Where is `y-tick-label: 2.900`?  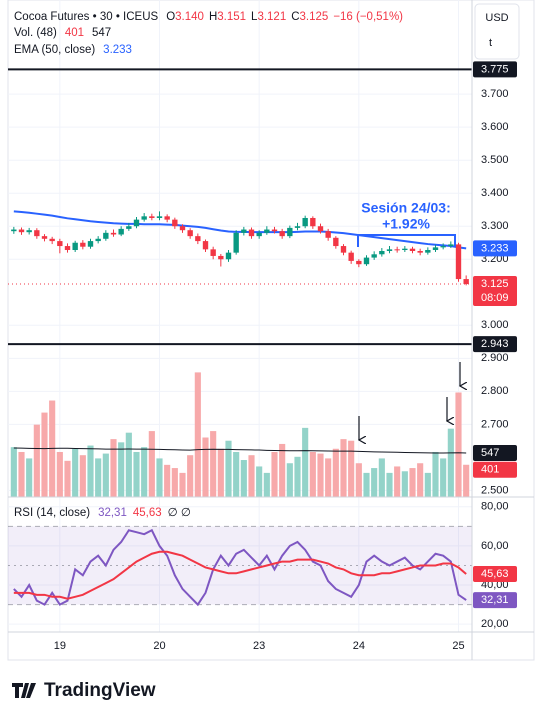
y-tick-label: 2.900 is located at coordinates (495, 358).